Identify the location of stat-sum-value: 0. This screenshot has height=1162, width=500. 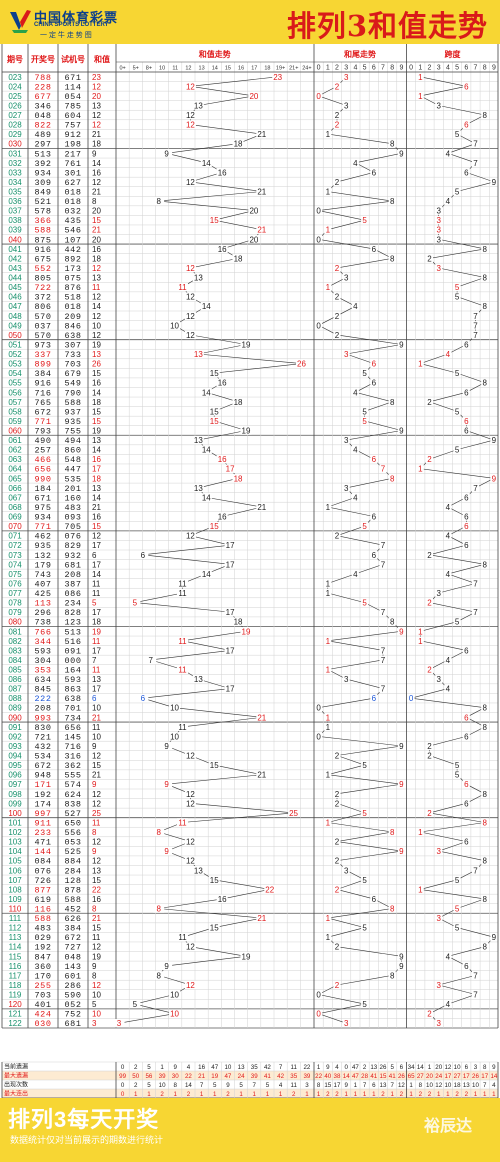
(123, 1067).